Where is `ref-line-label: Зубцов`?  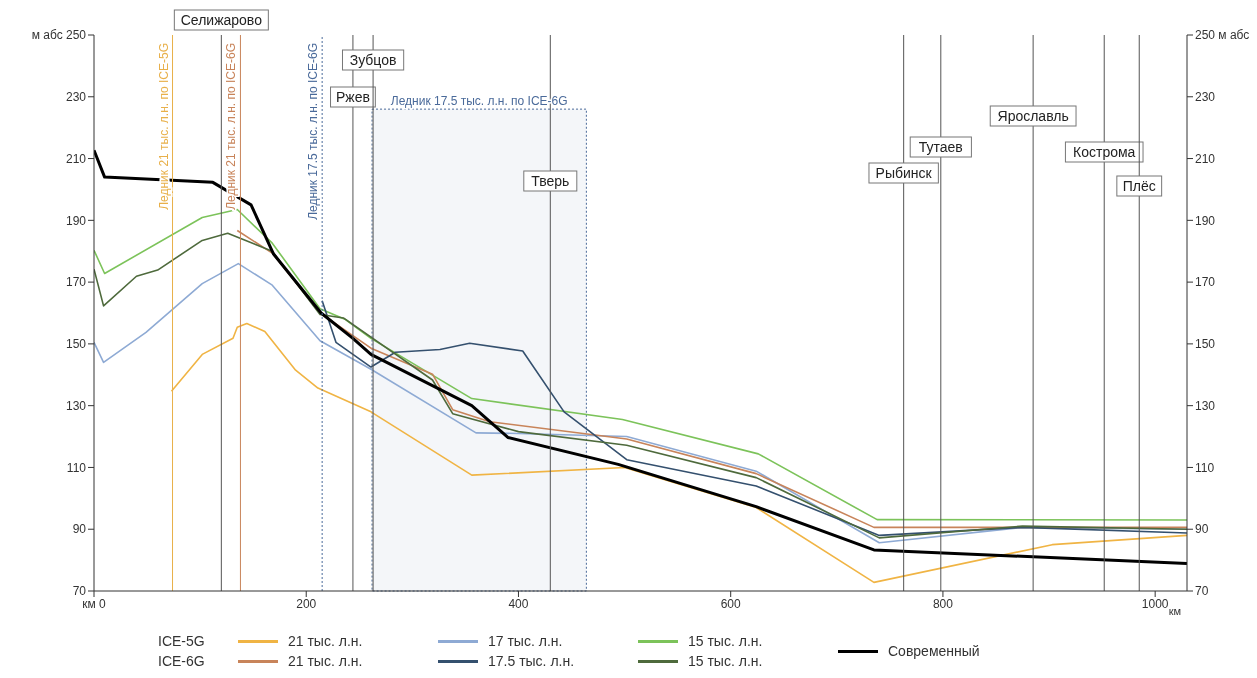
ref-line-label: Зубцов is located at coordinates (373, 60).